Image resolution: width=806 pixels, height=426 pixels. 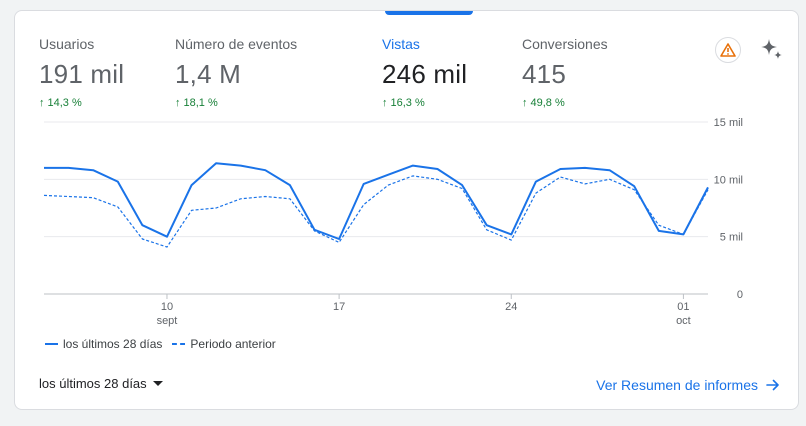 I want to click on arrow-right-icon, so click(x=773, y=385).